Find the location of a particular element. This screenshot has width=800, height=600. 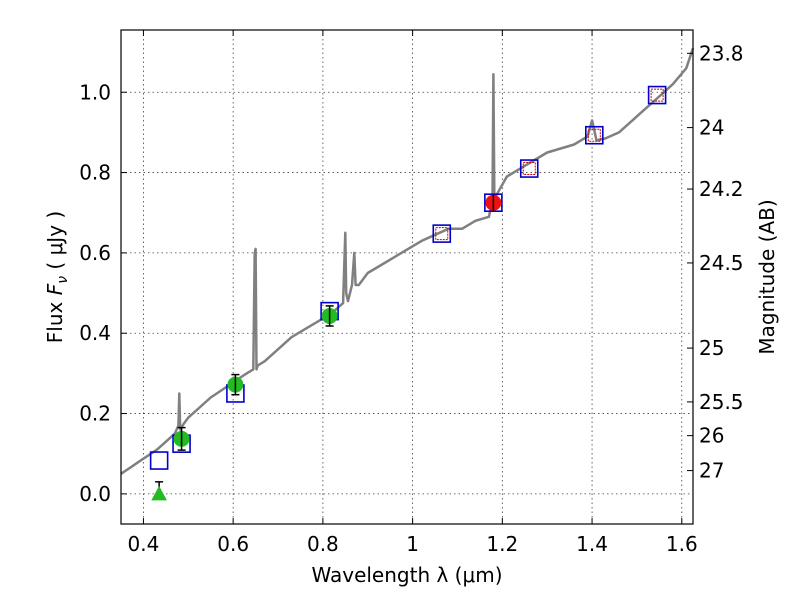

x-tick-label: 0.4 is located at coordinates (144, 544).